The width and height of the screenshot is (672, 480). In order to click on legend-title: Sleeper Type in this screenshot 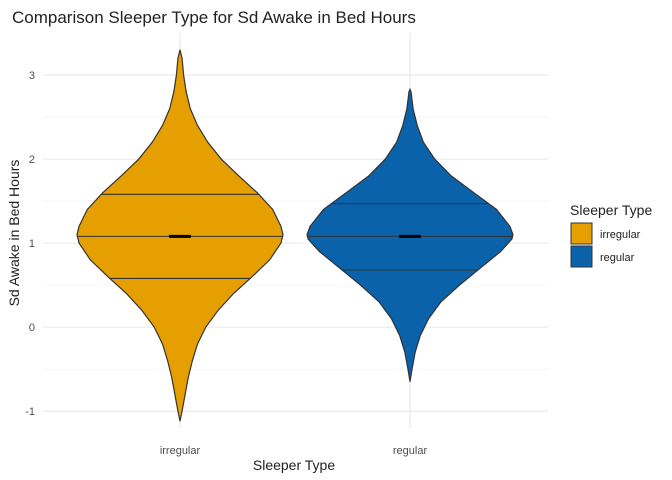, I will do `click(611, 210)`.